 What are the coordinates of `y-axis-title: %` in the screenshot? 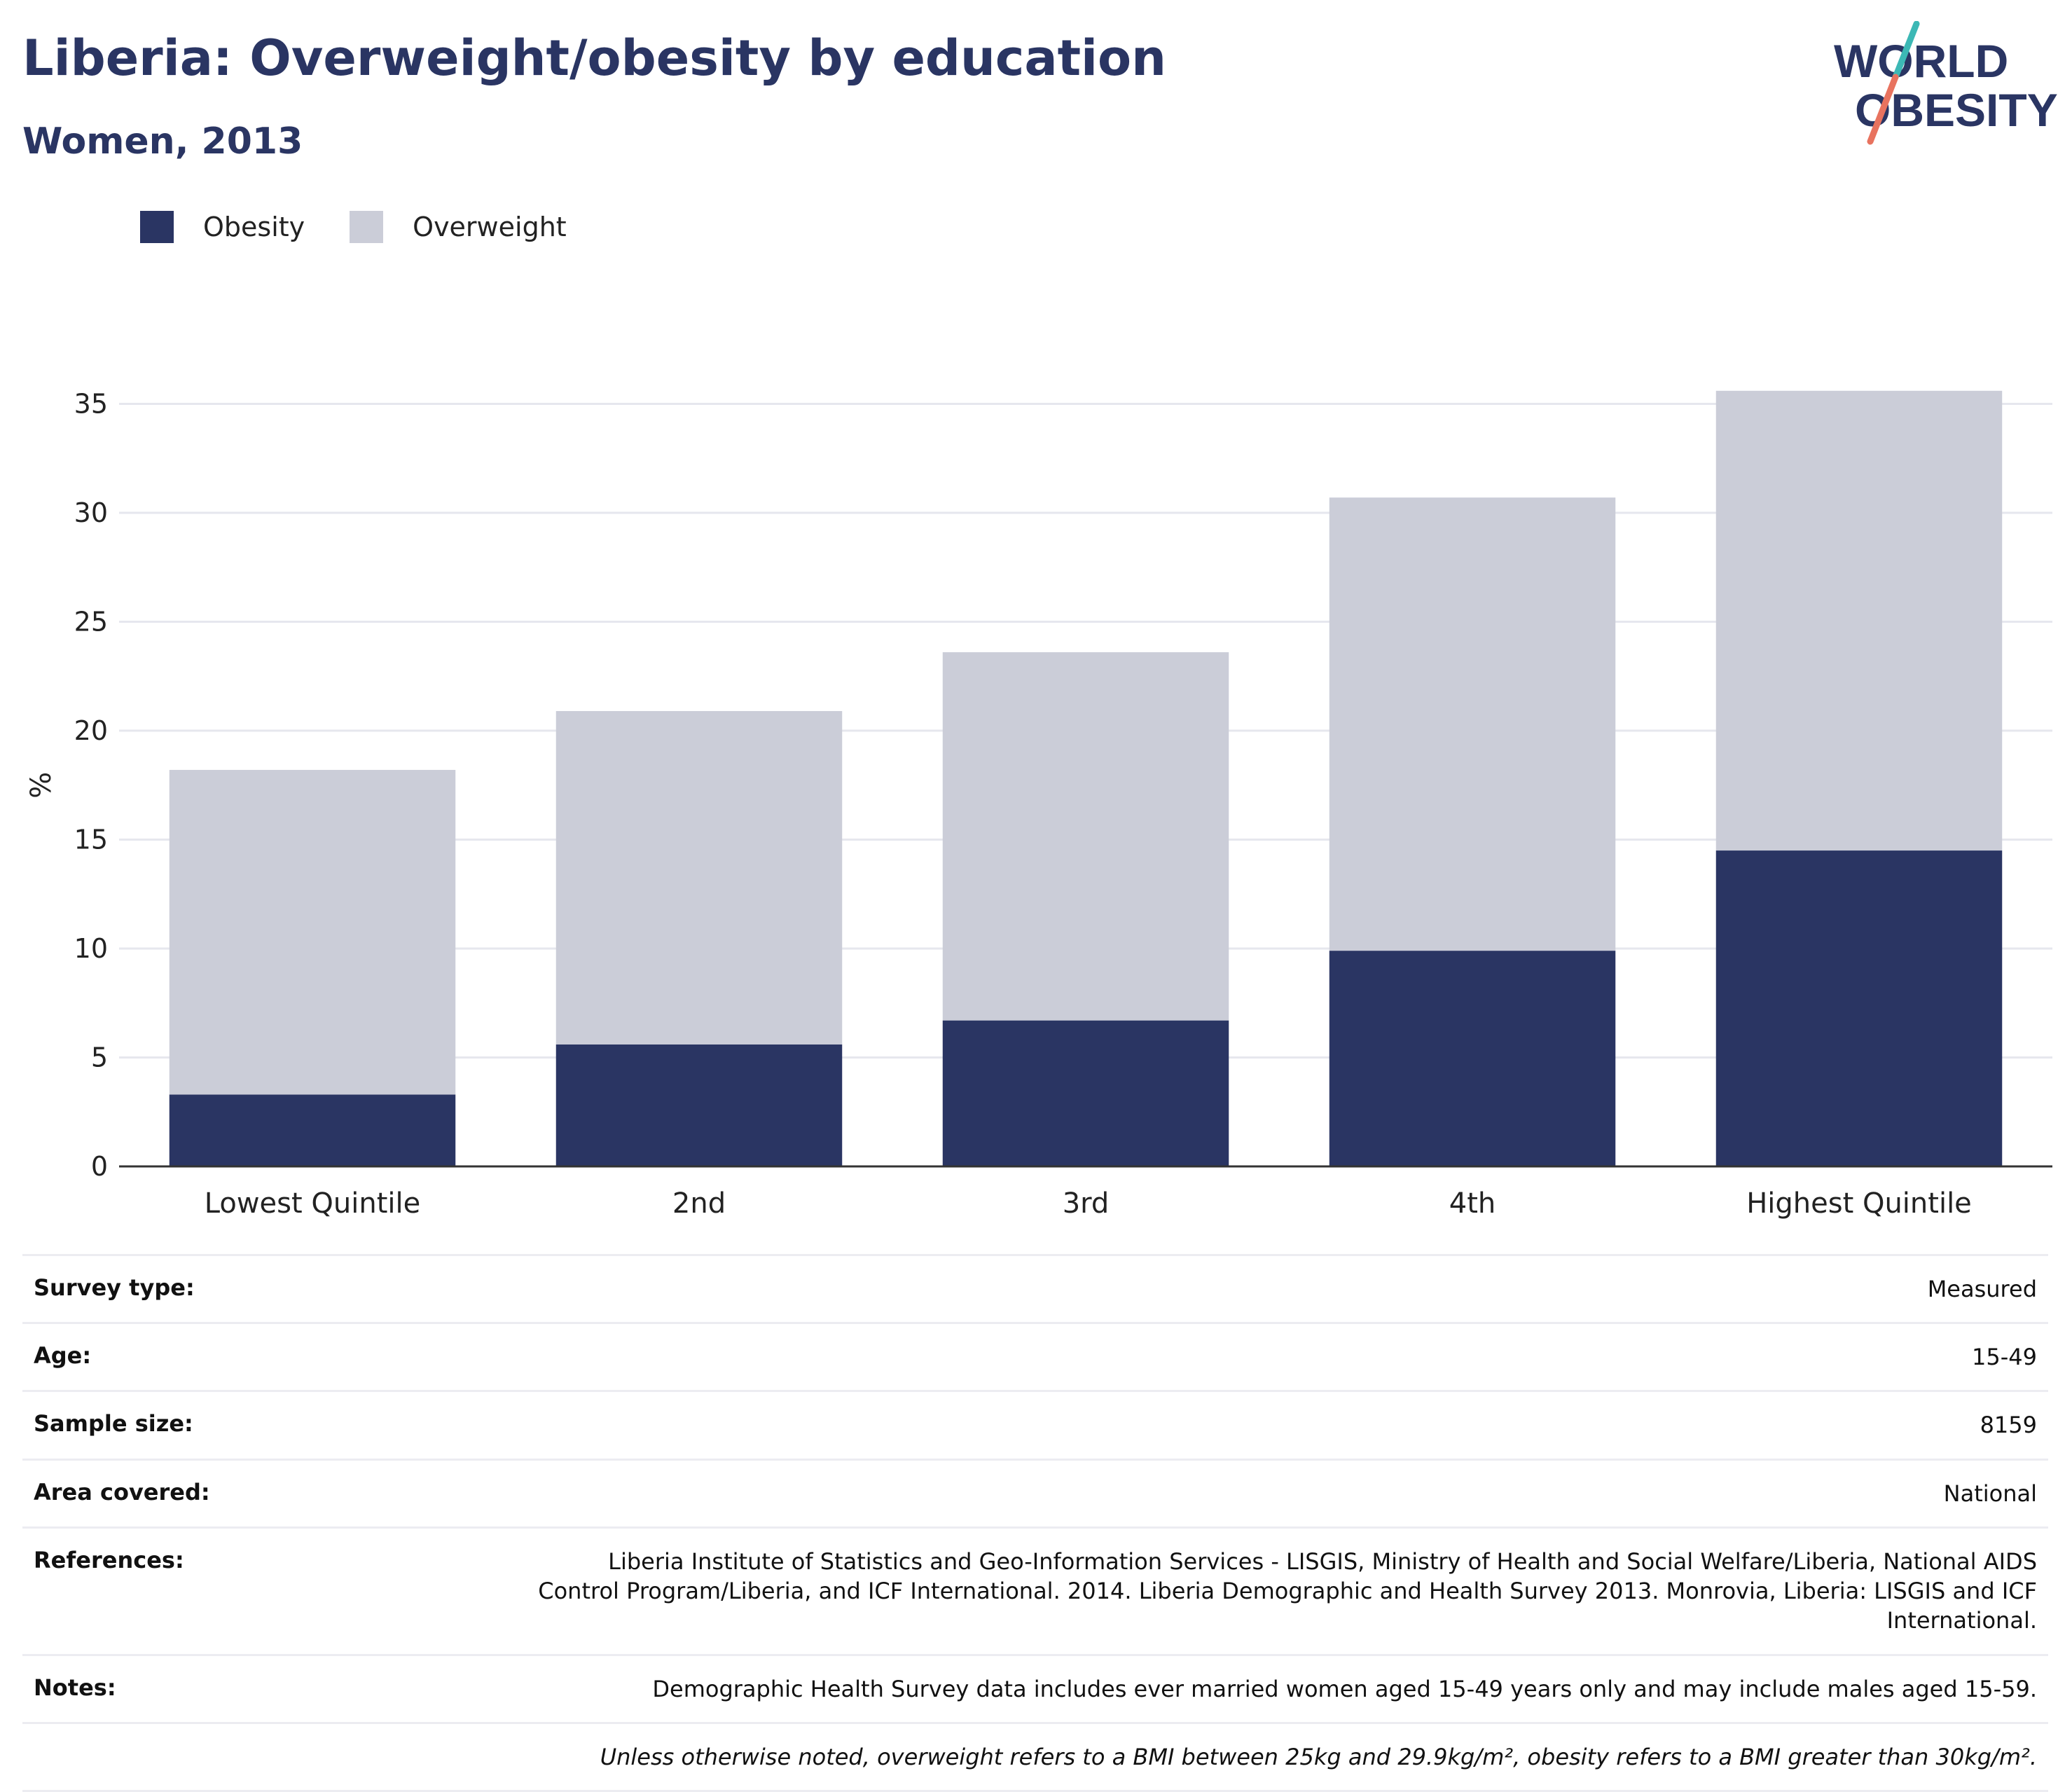 It's located at (41, 786).